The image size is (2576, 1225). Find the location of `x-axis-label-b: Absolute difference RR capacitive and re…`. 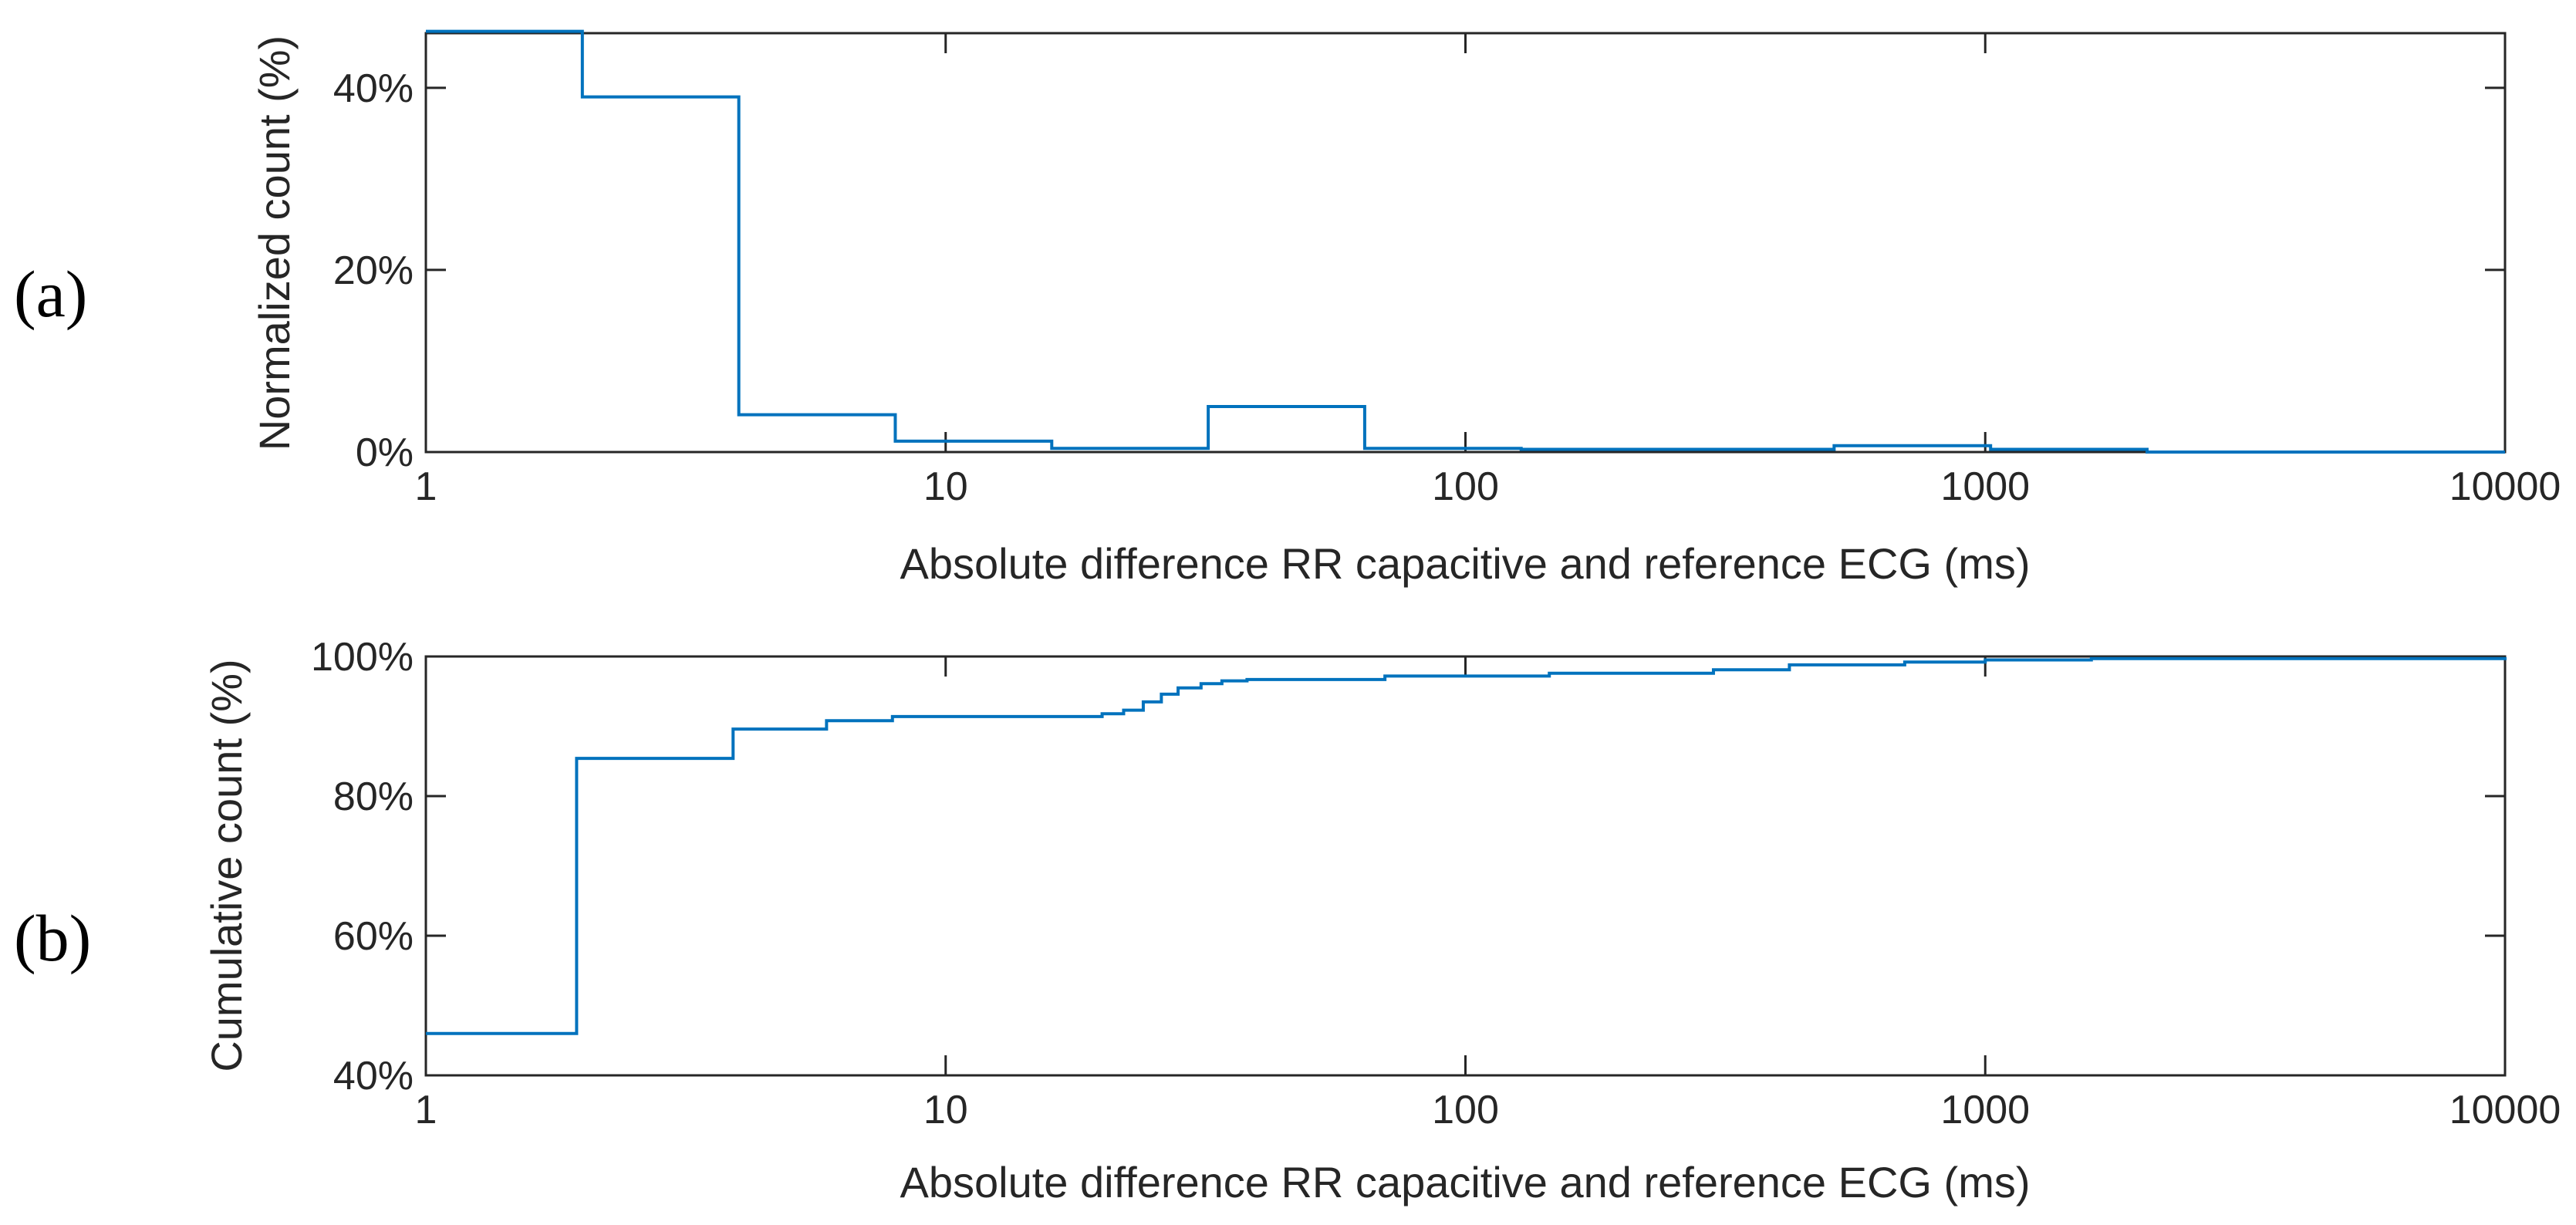

x-axis-label-b: Absolute difference RR capacitive and re… is located at coordinates (1466, 1182).